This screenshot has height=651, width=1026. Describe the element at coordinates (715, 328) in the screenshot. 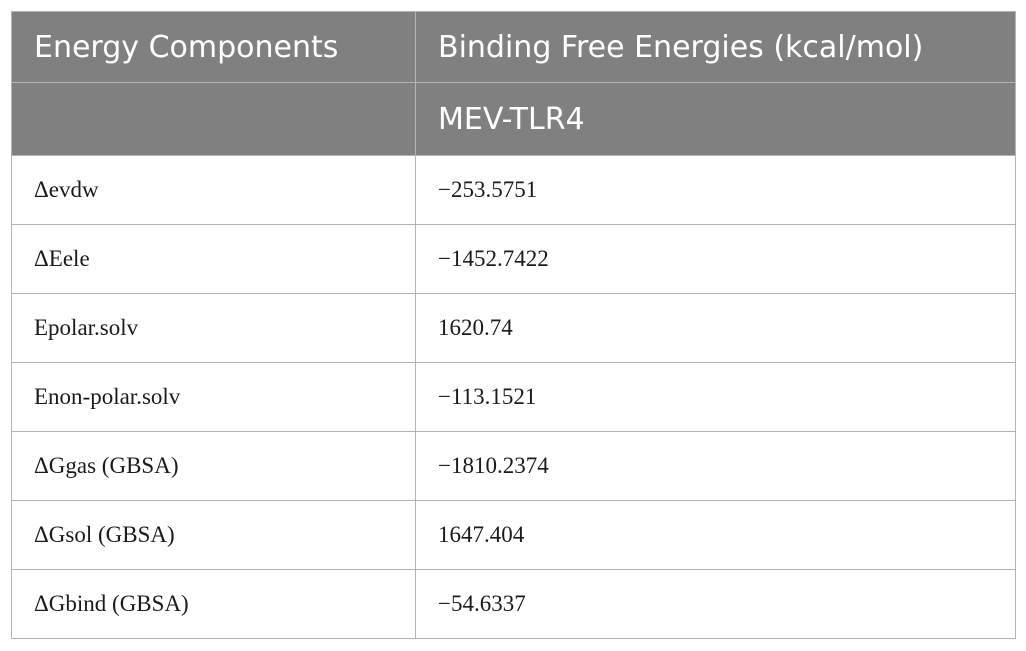

I see `energy-value-cell: 1620.74` at that location.